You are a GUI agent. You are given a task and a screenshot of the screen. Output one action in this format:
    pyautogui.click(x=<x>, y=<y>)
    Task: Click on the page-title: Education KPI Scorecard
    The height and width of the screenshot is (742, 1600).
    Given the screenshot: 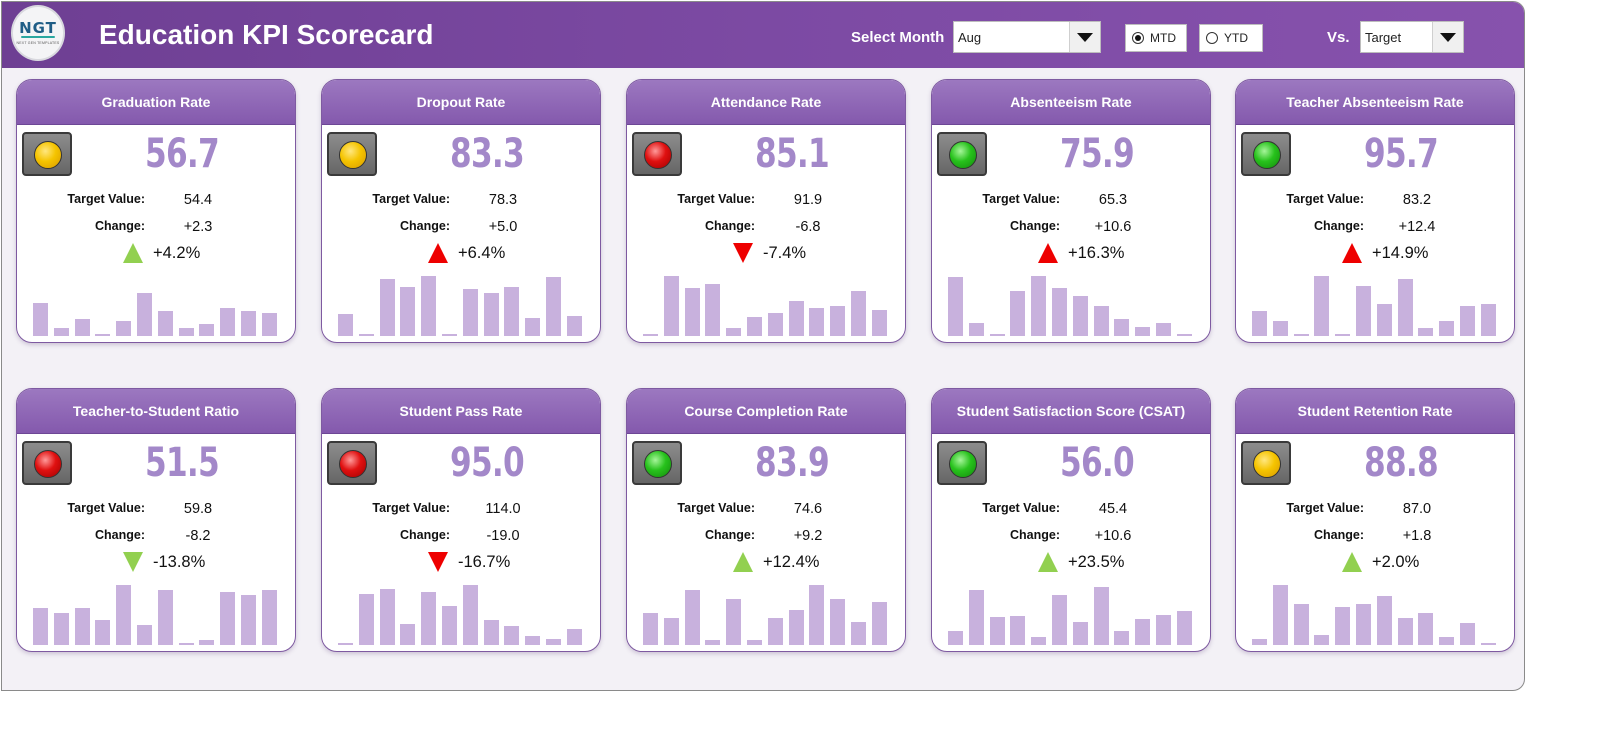 What is the action you would take?
    pyautogui.click(x=266, y=34)
    